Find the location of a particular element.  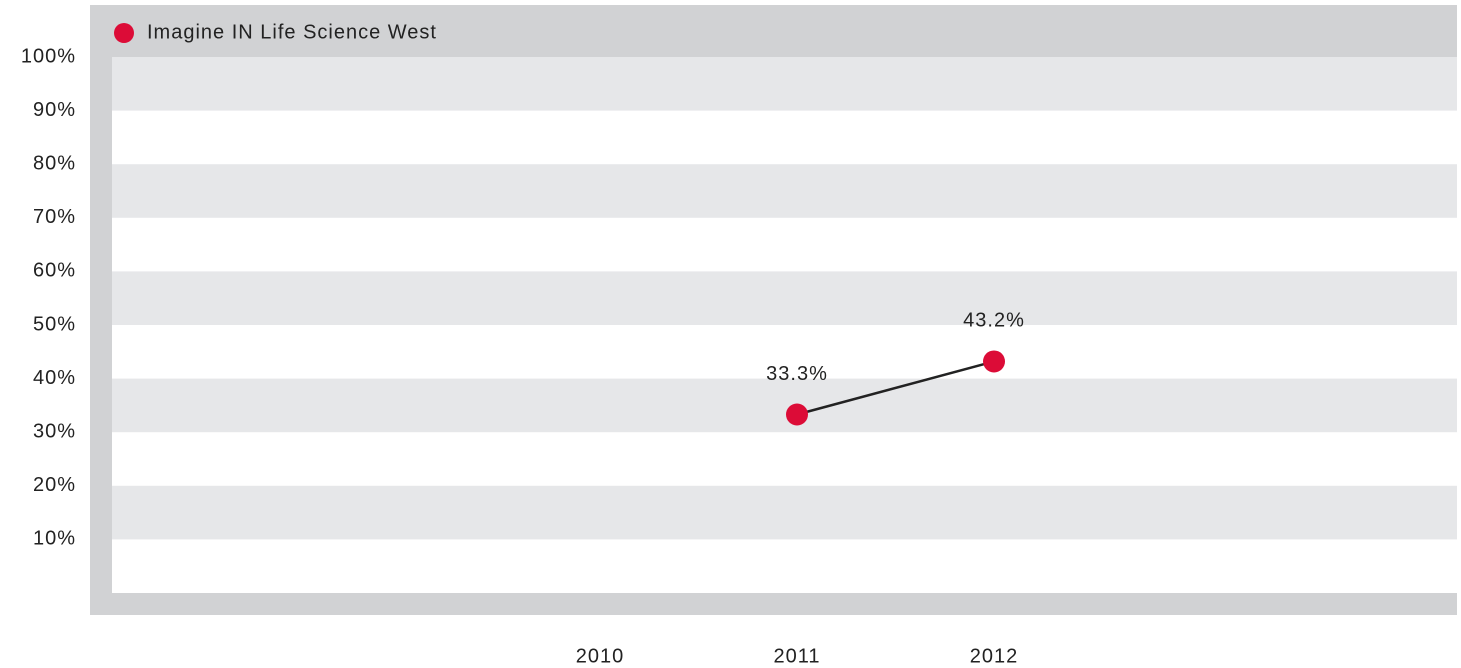

y-tick-label: 30% is located at coordinates (54, 431).